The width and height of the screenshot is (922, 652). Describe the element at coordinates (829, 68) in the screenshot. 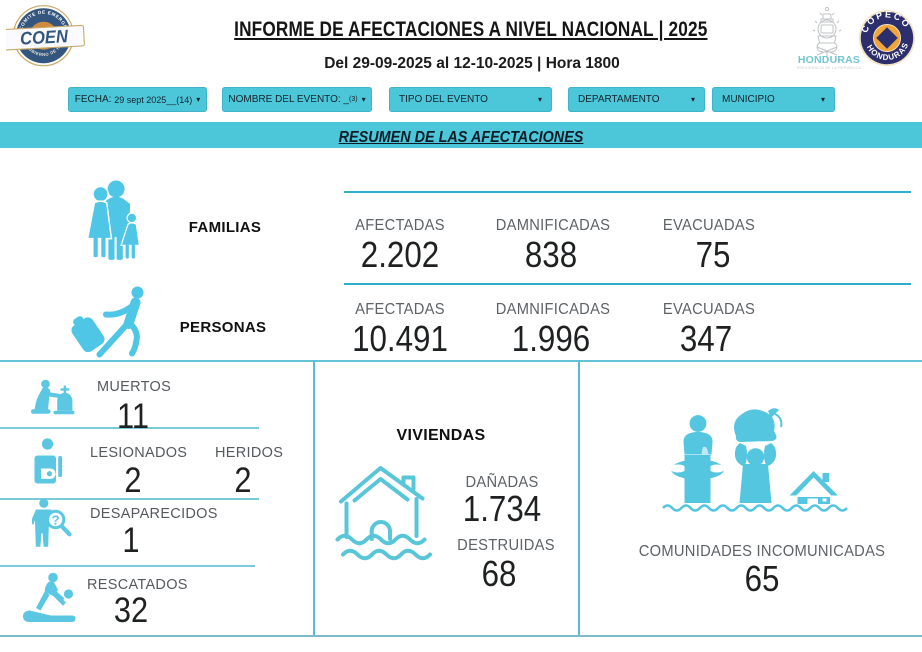

I see `svg-text: PRESIDENCIA DE LA REPUBLICA` at that location.